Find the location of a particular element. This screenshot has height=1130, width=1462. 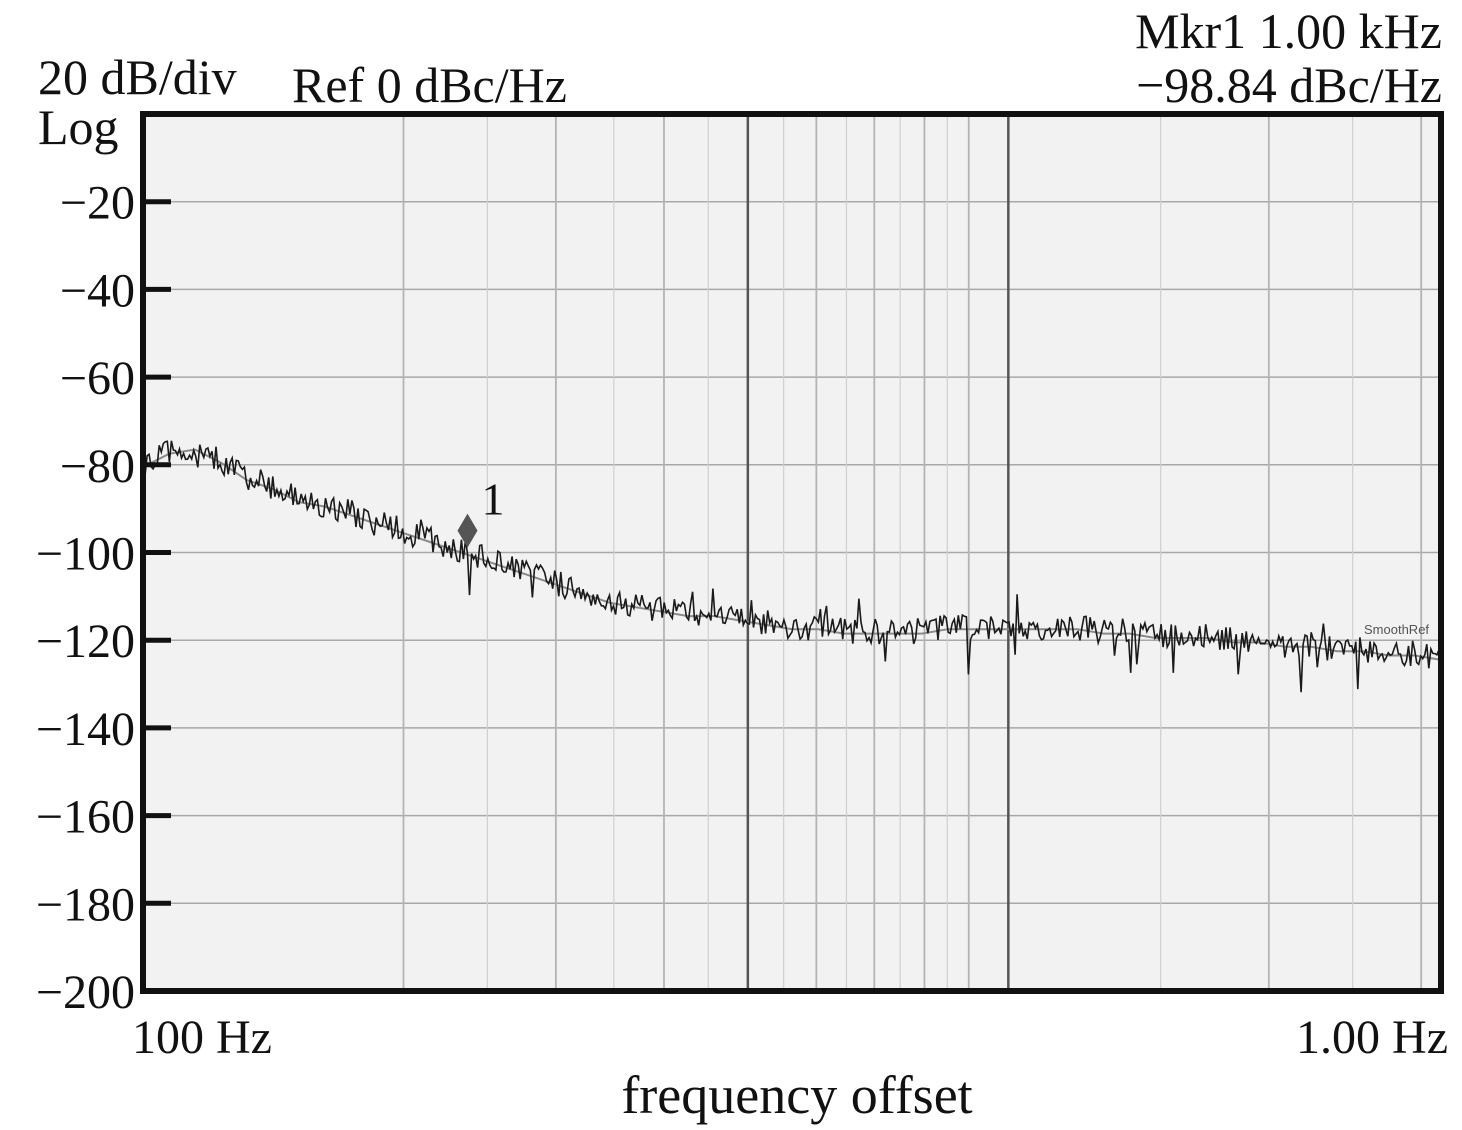

reference-level-label: Ref 0 dBc/Hz is located at coordinates (429, 85).